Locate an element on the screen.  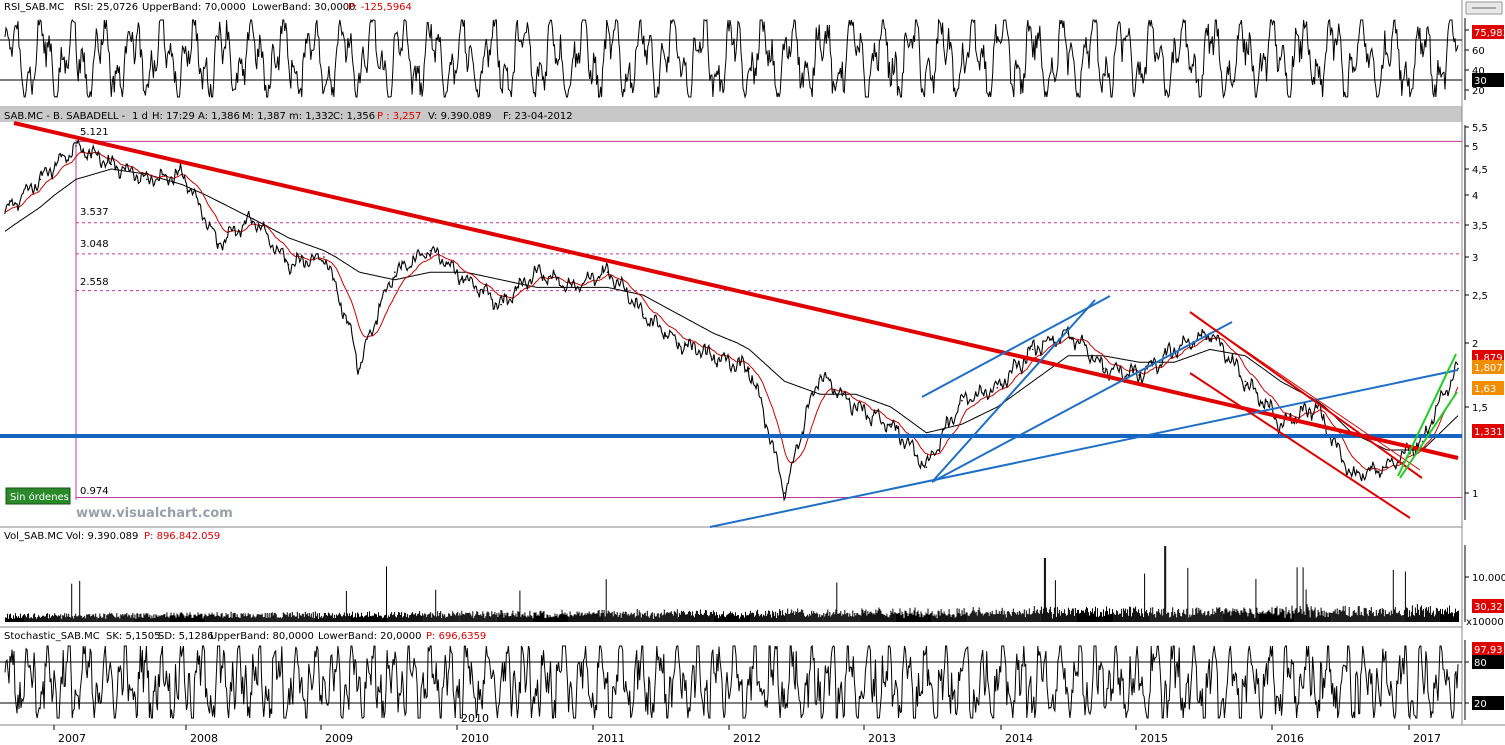
stoch-lower-tag: 20 is located at coordinates (1488, 703).